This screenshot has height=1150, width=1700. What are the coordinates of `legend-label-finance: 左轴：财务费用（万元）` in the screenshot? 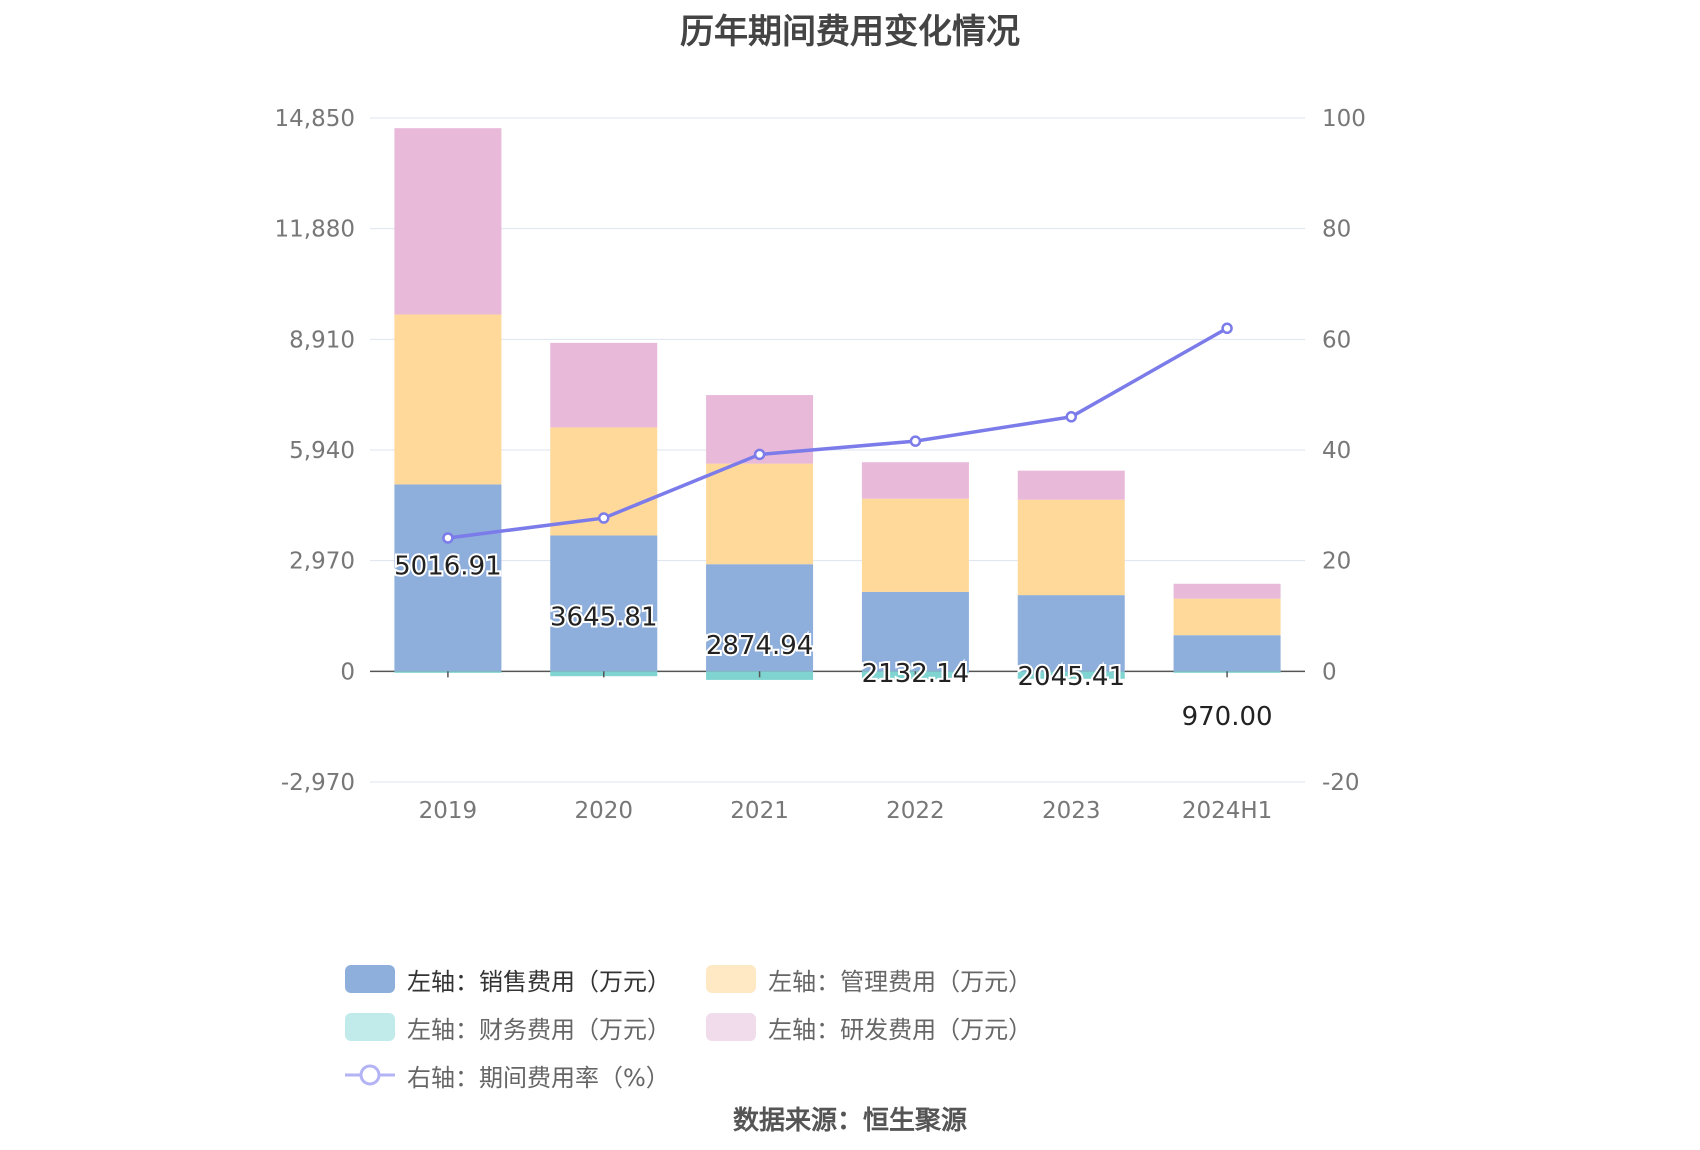 It's located at (539, 1029).